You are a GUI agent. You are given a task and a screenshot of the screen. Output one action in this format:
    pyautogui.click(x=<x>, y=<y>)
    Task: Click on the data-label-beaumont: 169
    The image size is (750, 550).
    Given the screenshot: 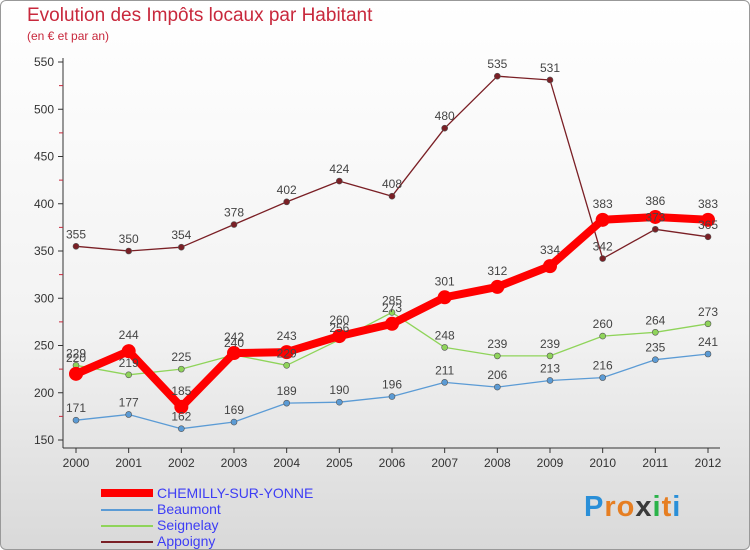 What is the action you would take?
    pyautogui.click(x=234, y=410)
    